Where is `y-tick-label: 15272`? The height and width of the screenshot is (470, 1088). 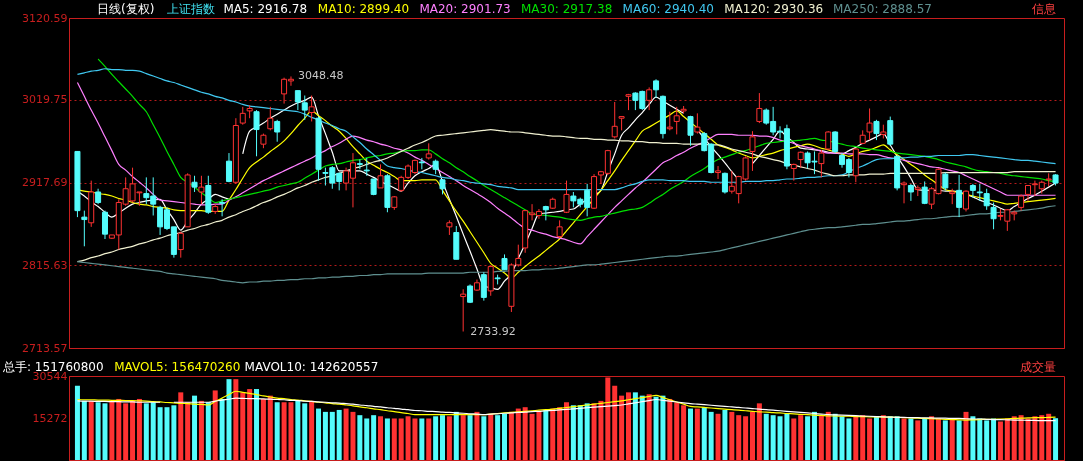
y-tick-label: 15272 is located at coordinates (50, 418).